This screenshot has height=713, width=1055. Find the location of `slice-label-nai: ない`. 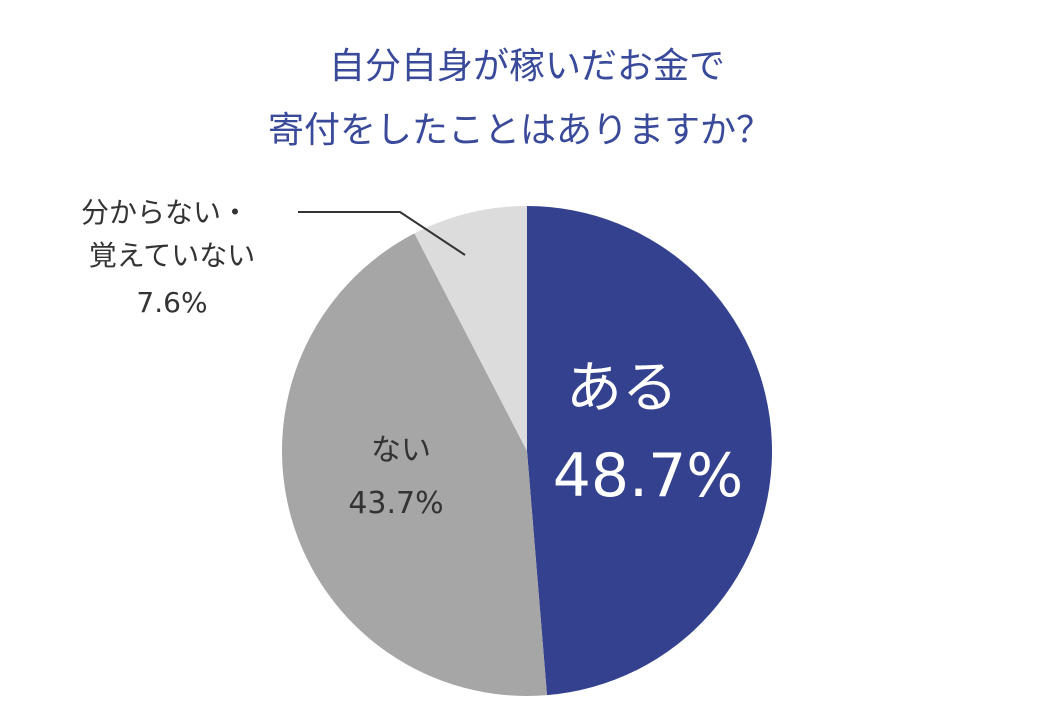

slice-label-nai: ない is located at coordinates (401, 450).